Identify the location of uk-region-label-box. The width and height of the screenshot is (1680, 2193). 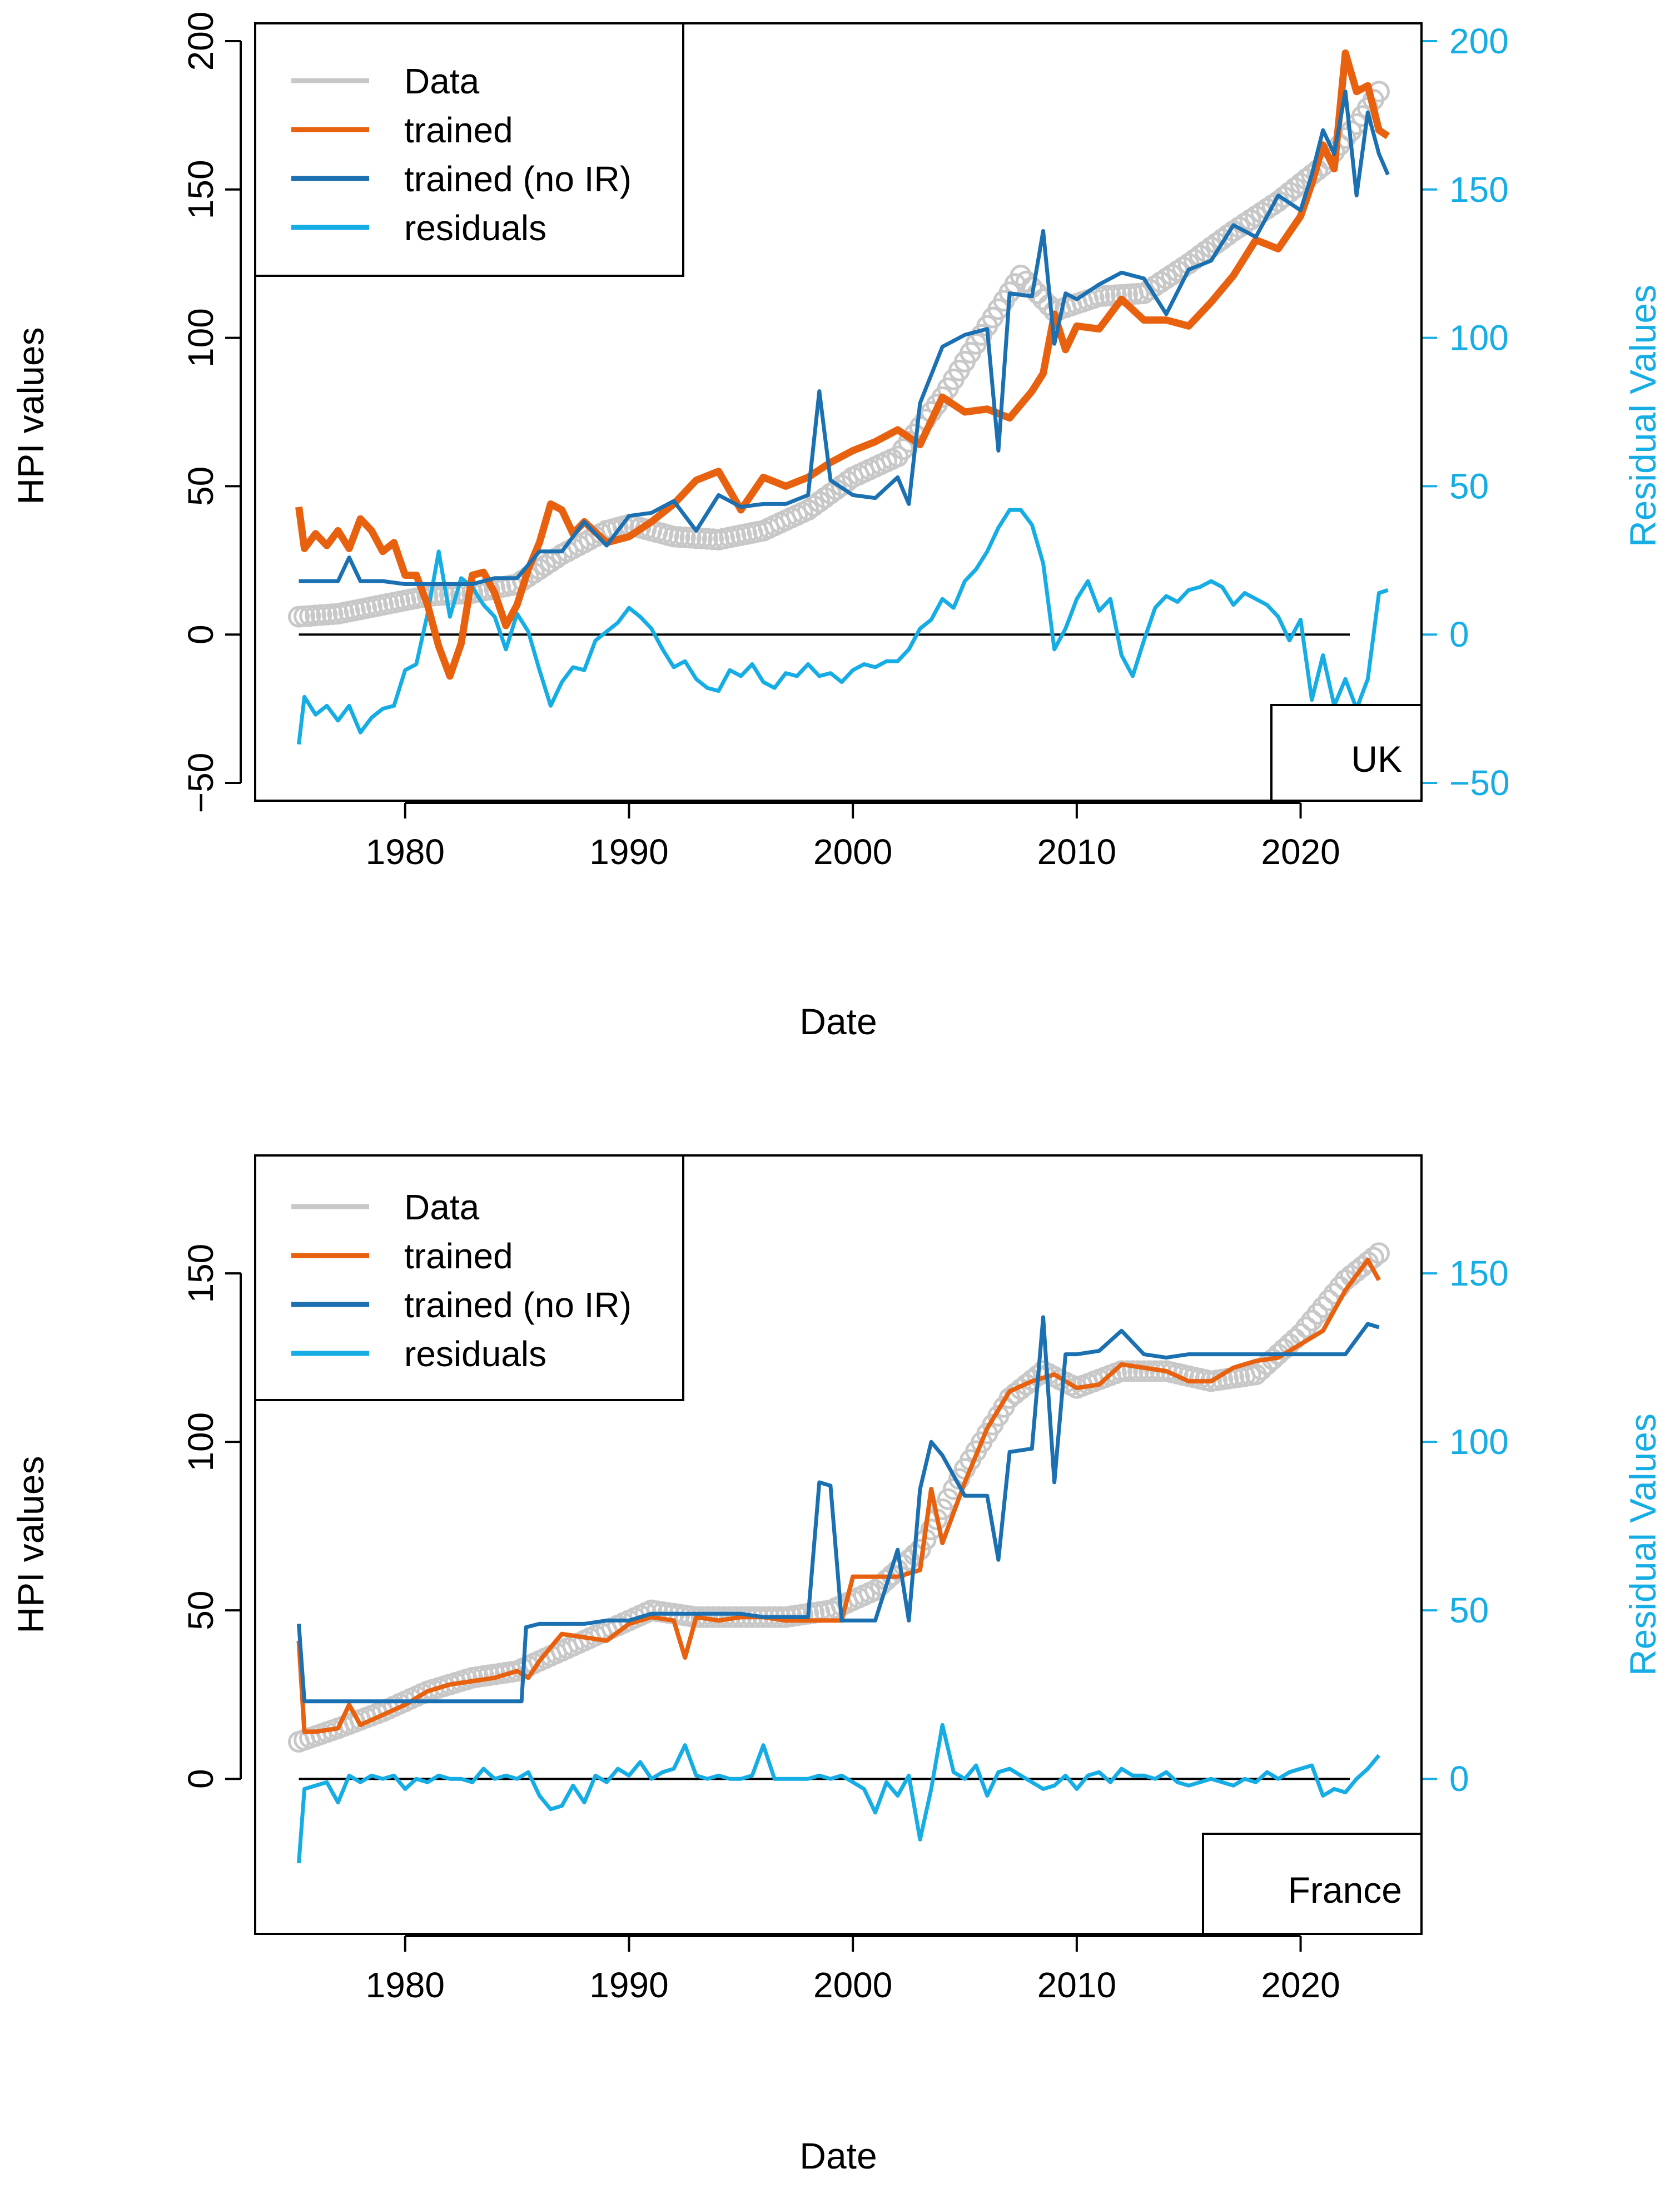
(1346, 753).